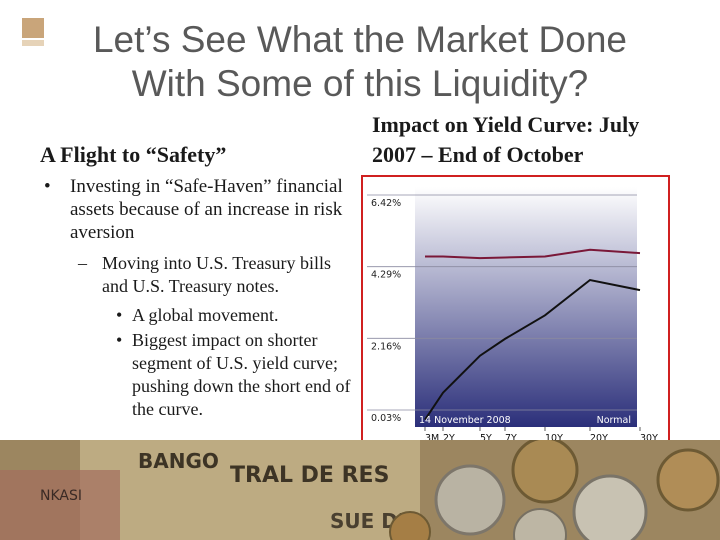  Describe the element at coordinates (614, 420) in the screenshot. I see `mode-label: Normal` at that location.